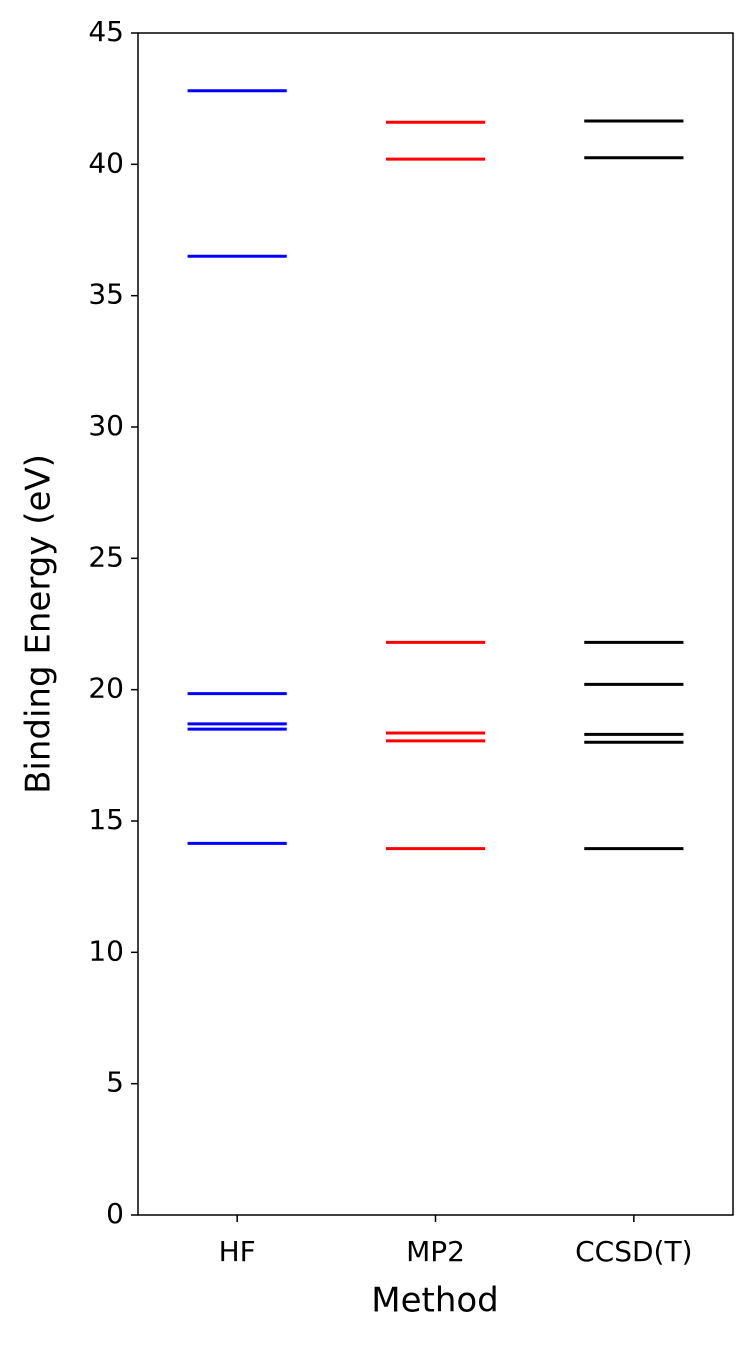 Image resolution: width=752 pixels, height=1347 pixels. I want to click on x-axis-label: Method, so click(435, 1301).